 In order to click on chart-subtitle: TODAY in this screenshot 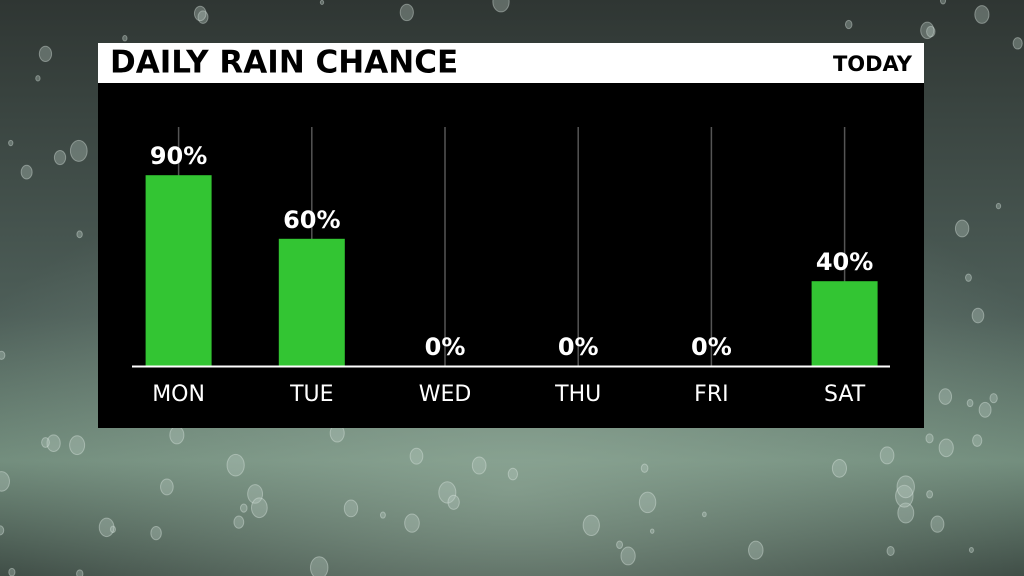, I will do `click(873, 64)`.